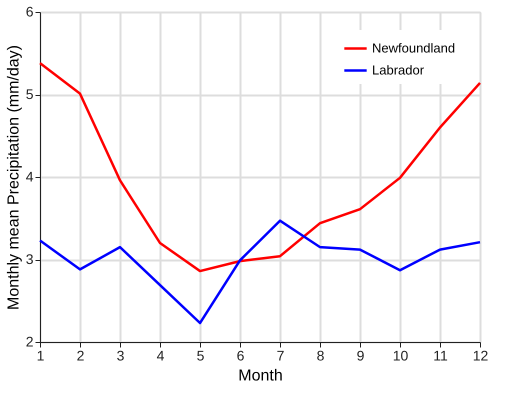 The image size is (519, 405). I want to click on y-axis-title: Monthly mean Precipitation (mm/day), so click(14, 177).